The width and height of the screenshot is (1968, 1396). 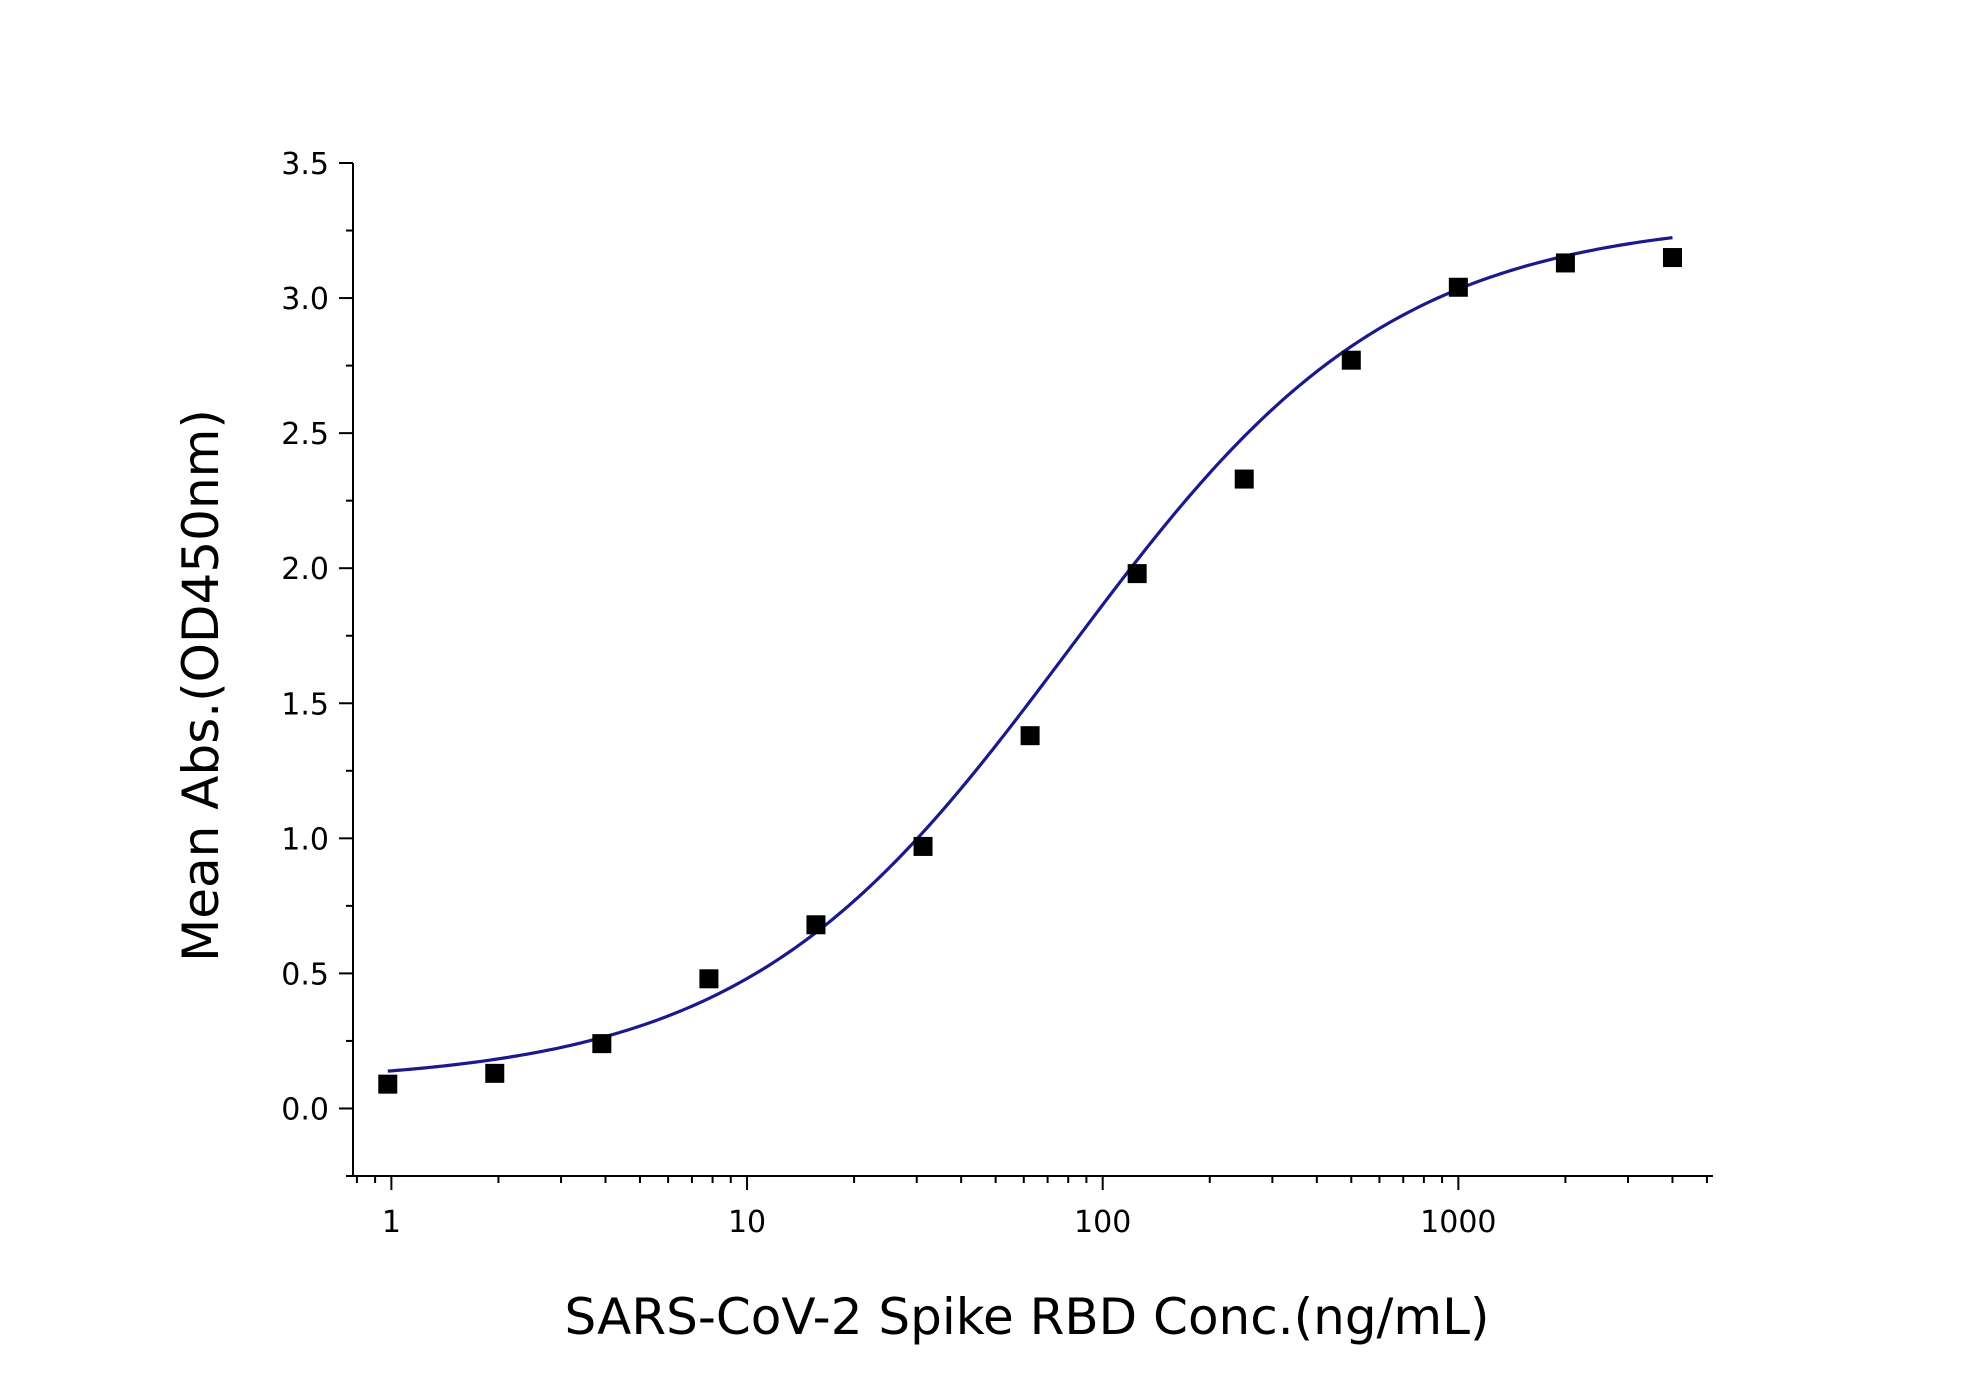 What do you see at coordinates (305, 704) in the screenshot?
I see `y-tick-label: 1.5` at bounding box center [305, 704].